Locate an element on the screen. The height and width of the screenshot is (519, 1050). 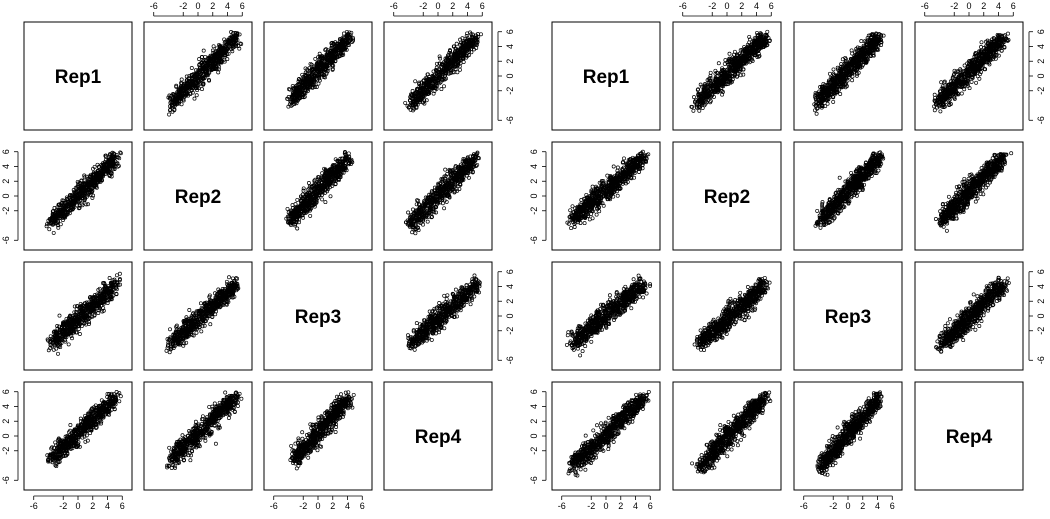
variable-label: Rep2 is located at coordinates (198, 197).